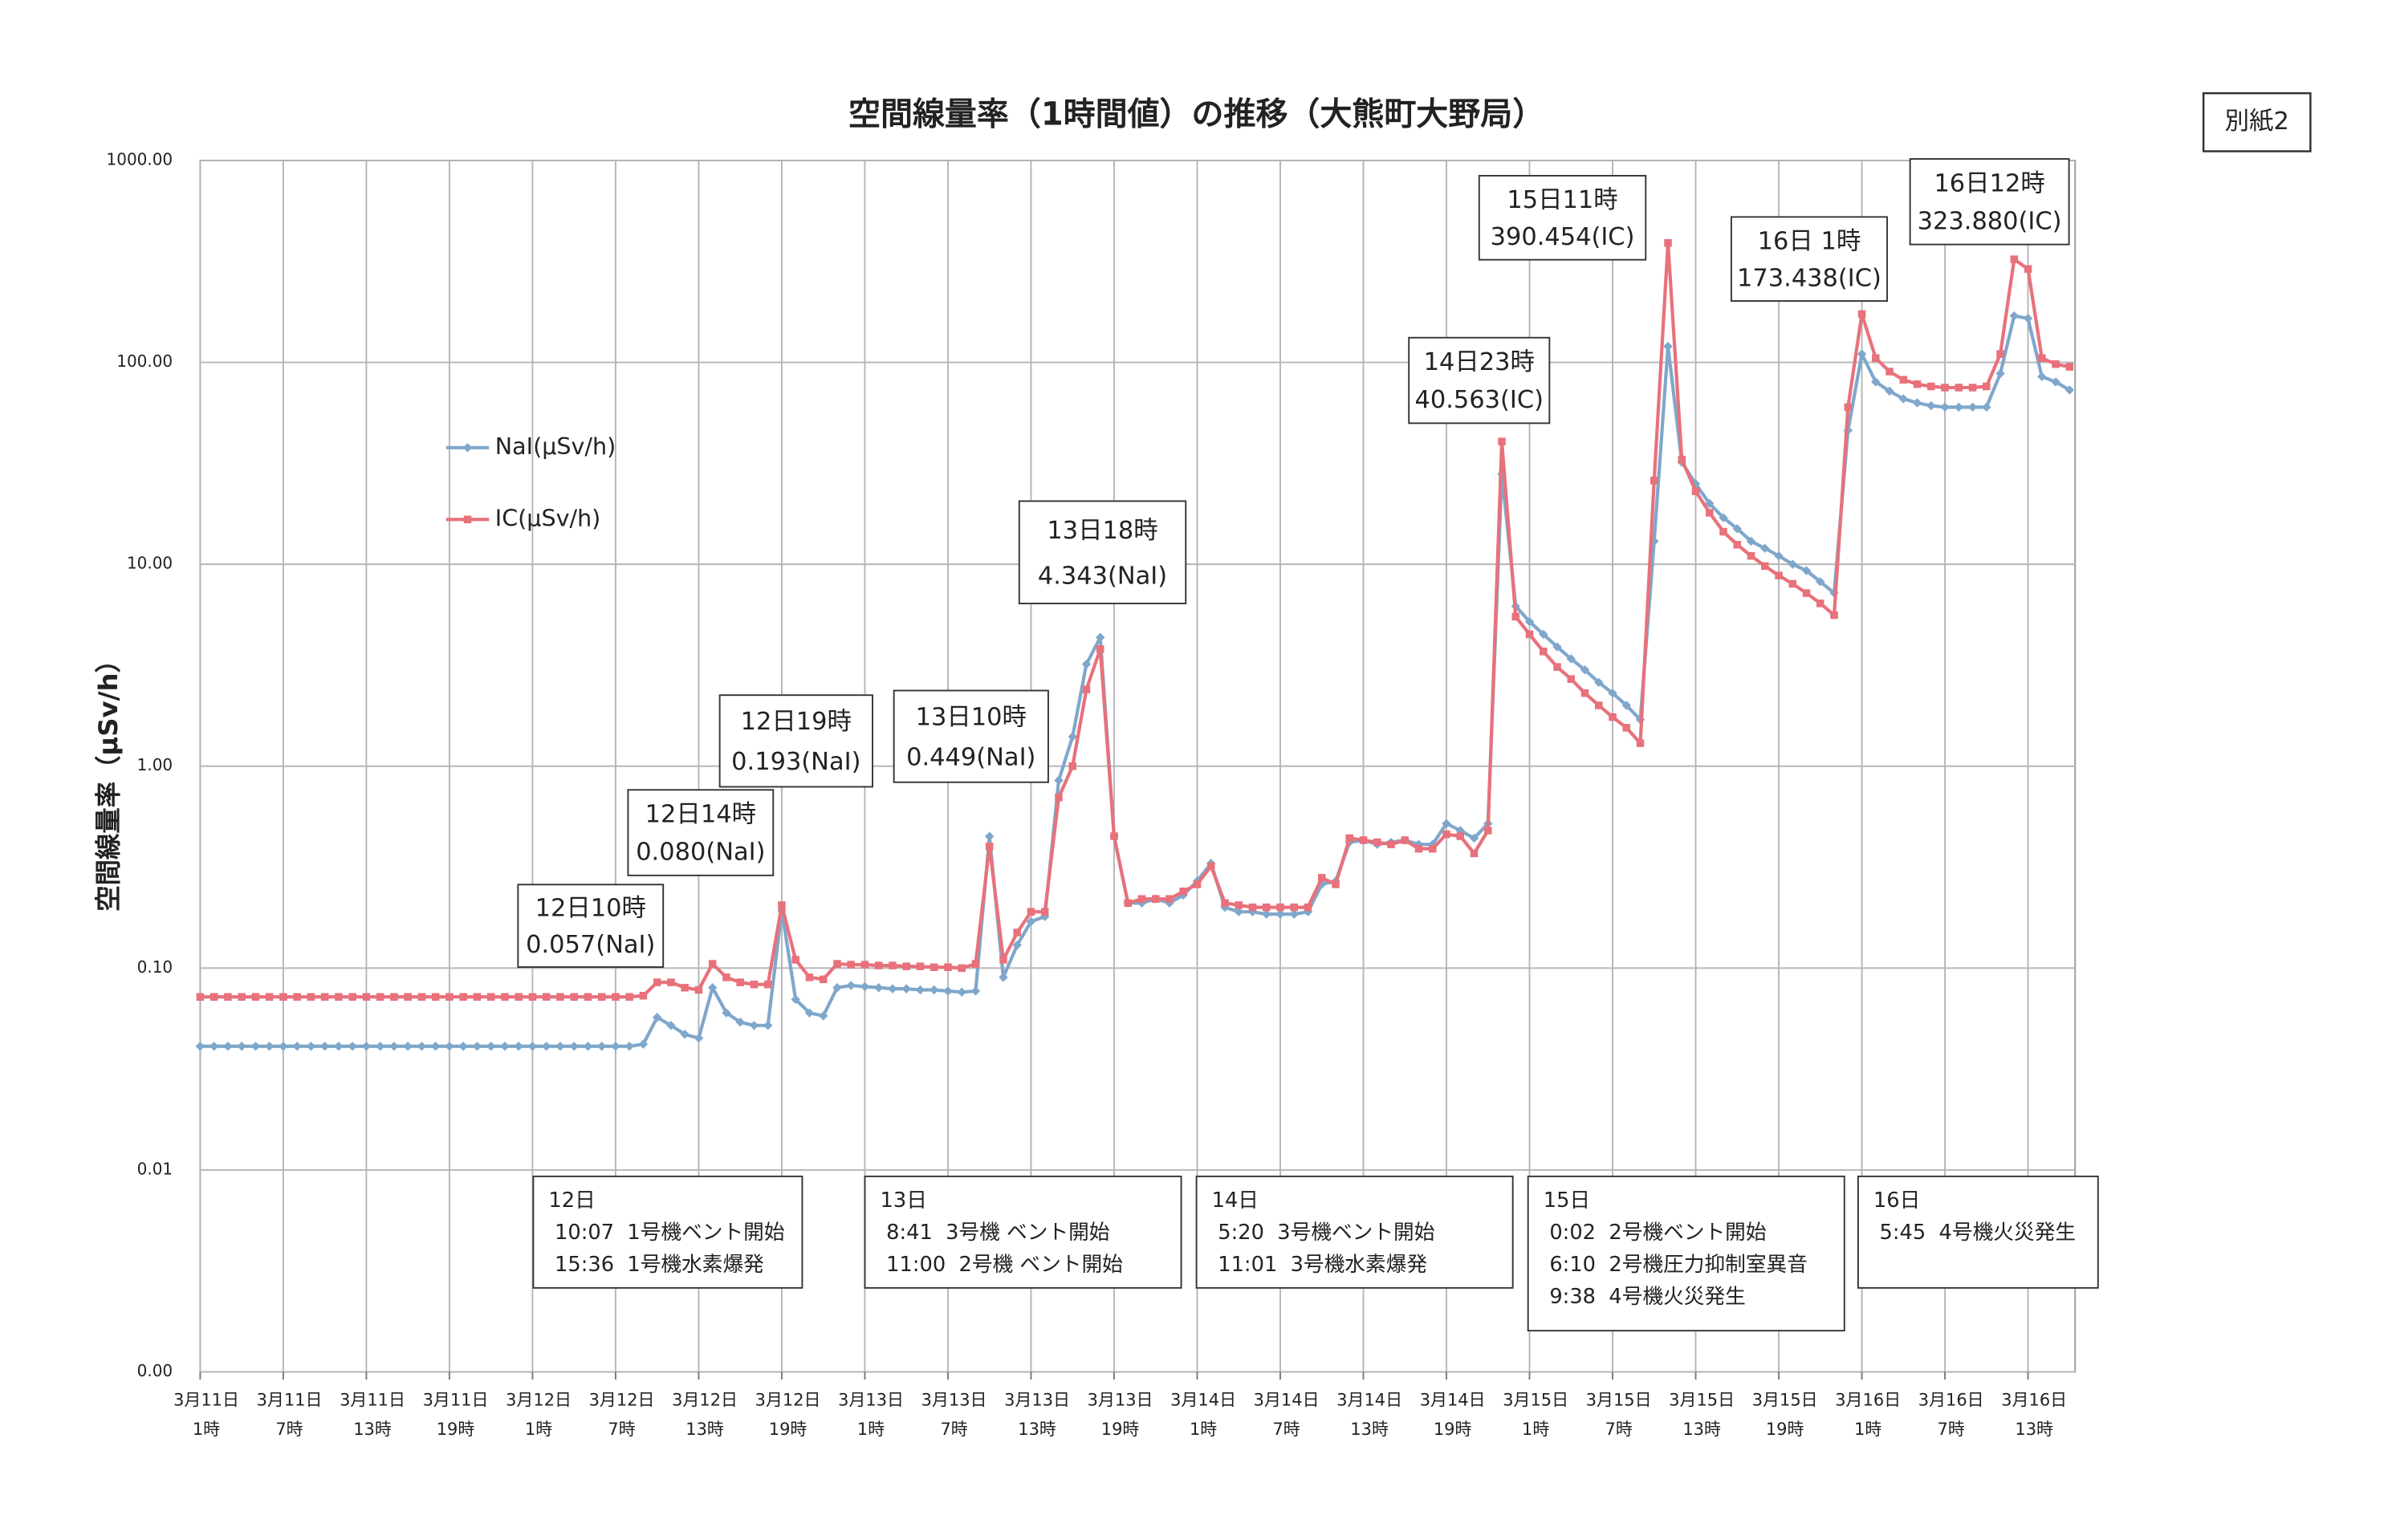 The image size is (2396, 1540). Describe the element at coordinates (539, 1401) in the screenshot. I see `x-tick-label-line: 3月12日` at that location.